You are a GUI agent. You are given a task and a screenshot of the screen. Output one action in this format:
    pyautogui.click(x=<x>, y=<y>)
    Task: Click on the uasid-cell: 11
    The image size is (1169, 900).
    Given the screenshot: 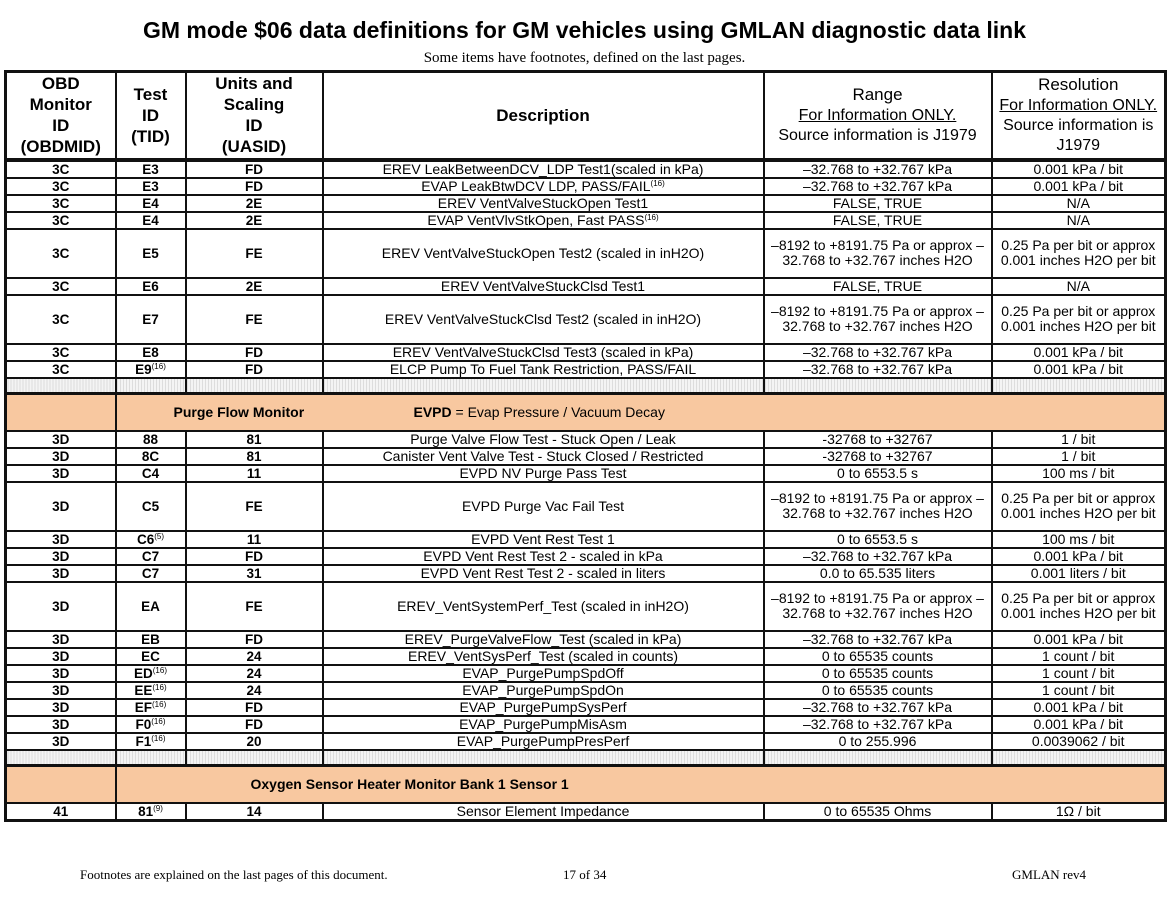 What is the action you would take?
    pyautogui.click(x=254, y=473)
    